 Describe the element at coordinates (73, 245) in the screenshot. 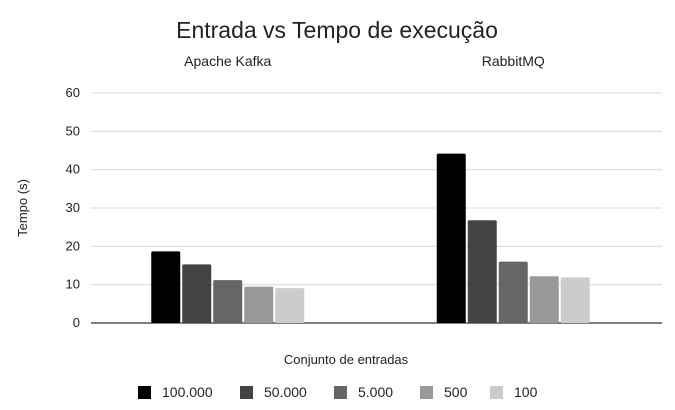

I see `y-tick-label: 20` at that location.